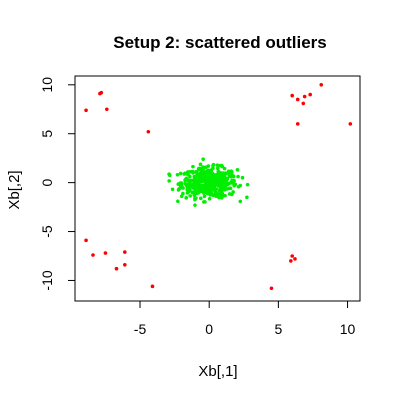  Describe the element at coordinates (278, 329) in the screenshot. I see `x-tick-label: 5` at that location.